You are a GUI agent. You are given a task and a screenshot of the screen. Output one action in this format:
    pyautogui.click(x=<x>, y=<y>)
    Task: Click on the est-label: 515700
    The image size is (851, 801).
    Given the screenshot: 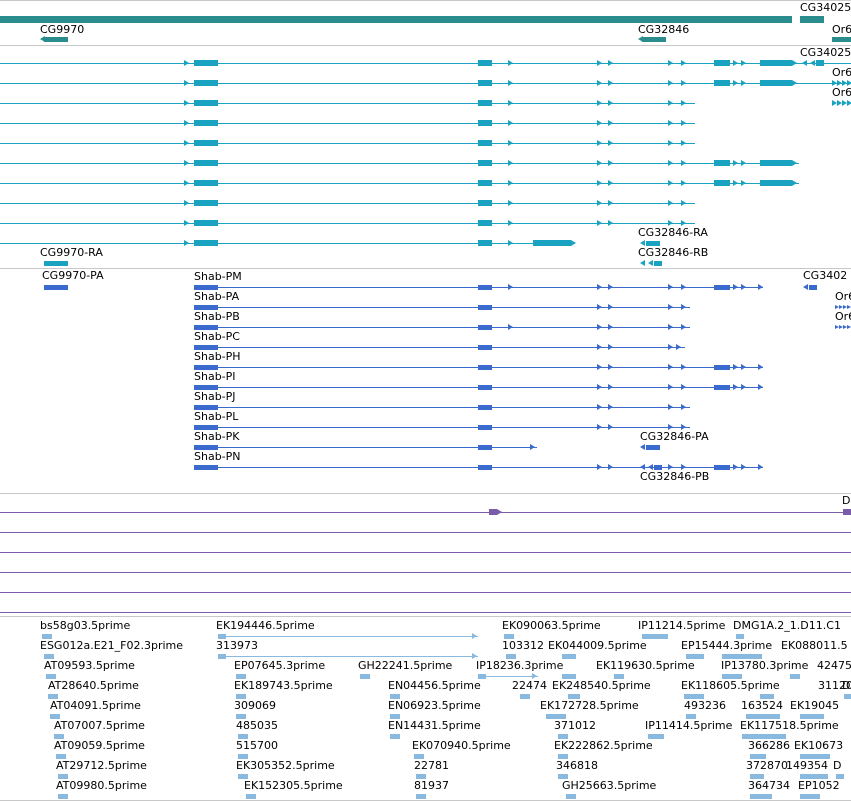 What is the action you would take?
    pyautogui.click(x=257, y=745)
    